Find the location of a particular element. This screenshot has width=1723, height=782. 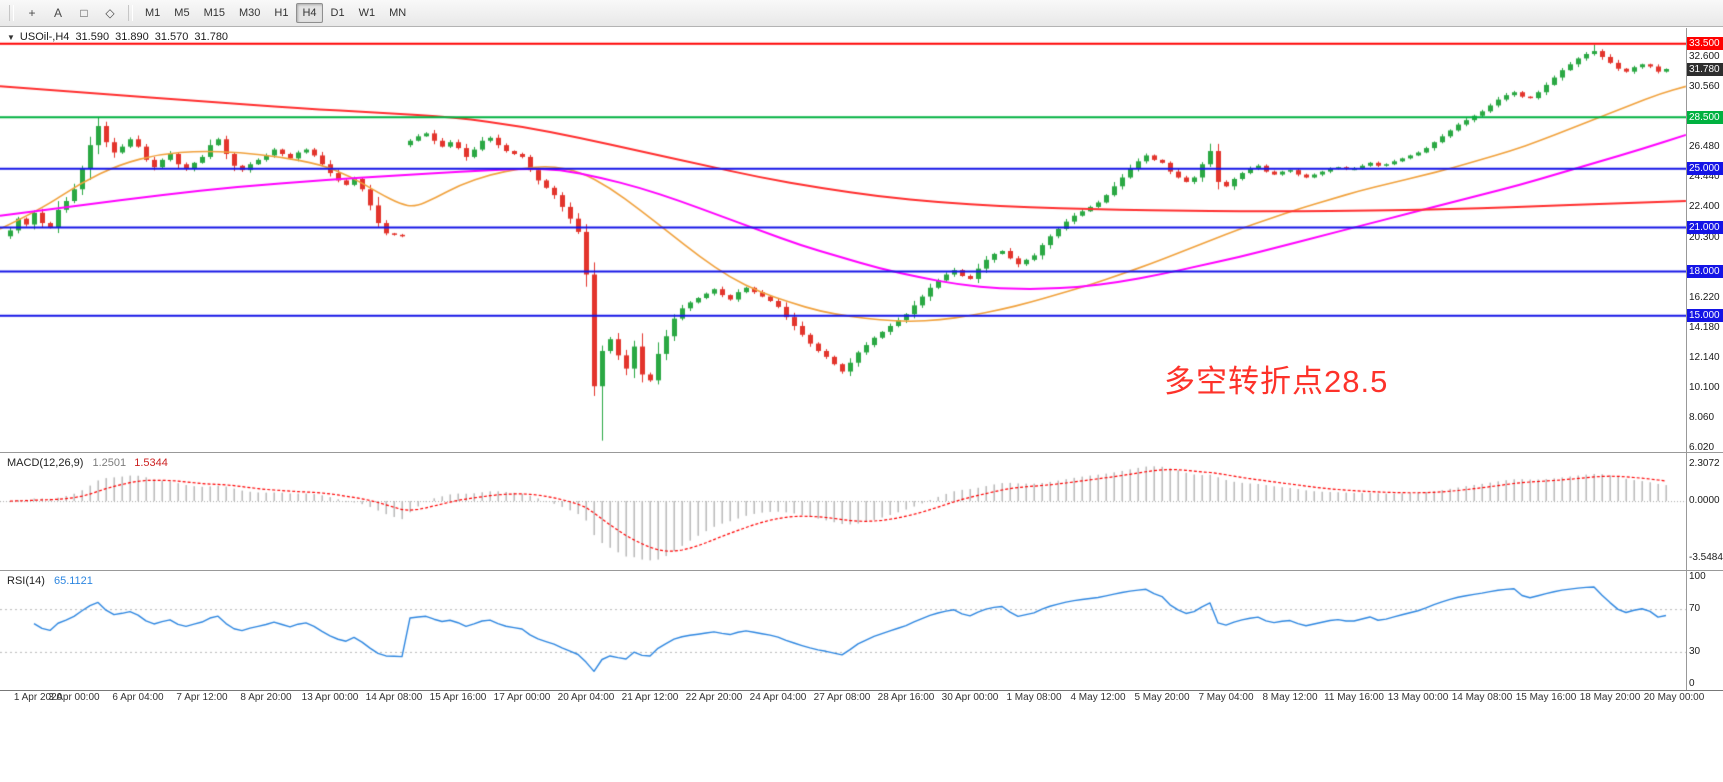

time-axis-label: 3 Apr 00:00 is located at coordinates (74, 697).